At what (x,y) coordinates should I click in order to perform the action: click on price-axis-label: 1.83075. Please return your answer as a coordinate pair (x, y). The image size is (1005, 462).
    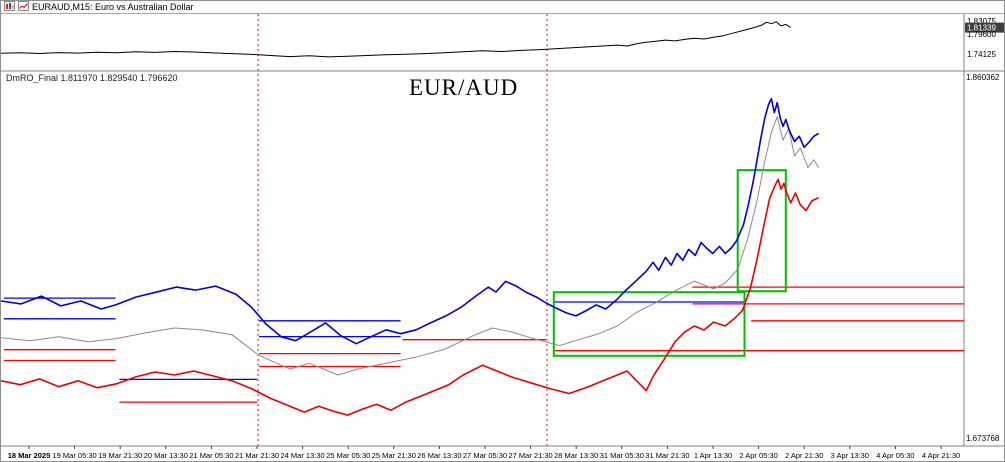
    Looking at the image, I should click on (981, 21).